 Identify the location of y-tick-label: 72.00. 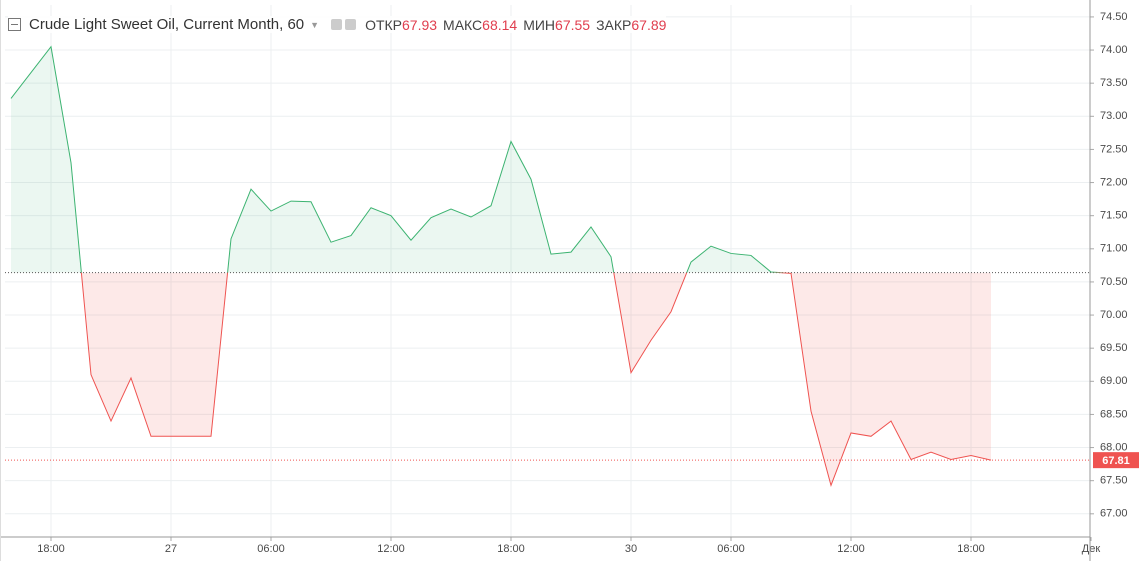
(1114, 182).